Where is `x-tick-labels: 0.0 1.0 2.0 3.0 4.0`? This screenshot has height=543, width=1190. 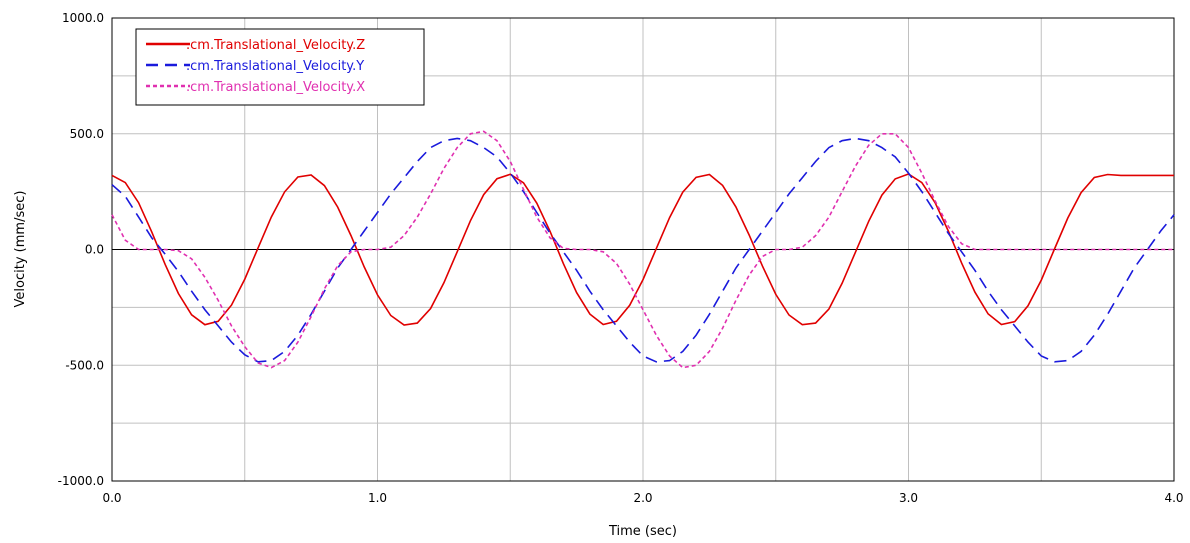 x-tick-labels: 0.0 1.0 2.0 3.0 4.0 is located at coordinates (642, 498).